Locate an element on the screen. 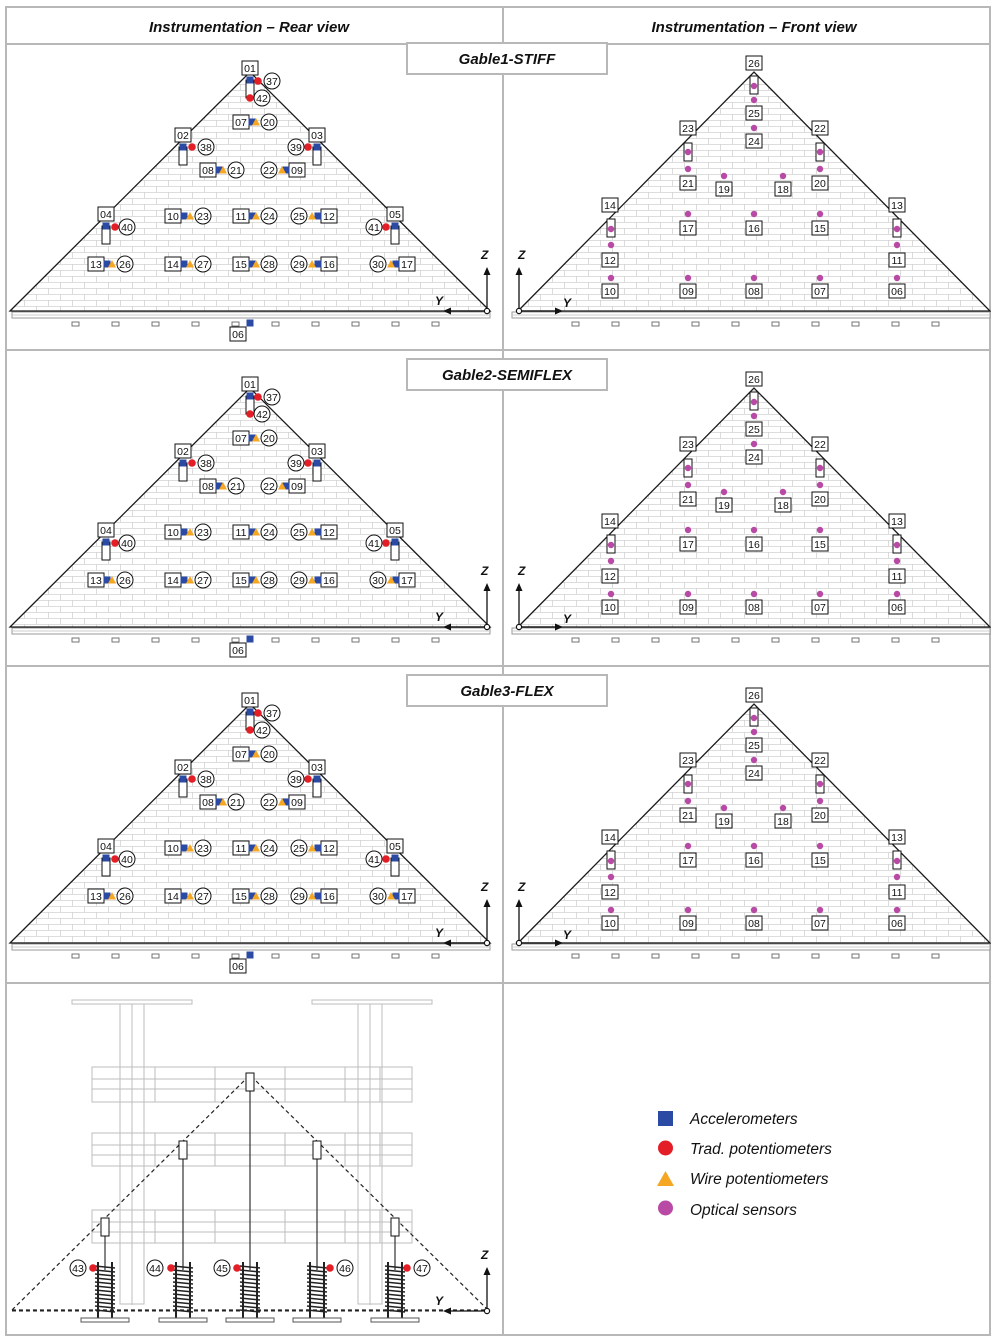  optical-sensor-label: 07 is located at coordinates (820, 607).